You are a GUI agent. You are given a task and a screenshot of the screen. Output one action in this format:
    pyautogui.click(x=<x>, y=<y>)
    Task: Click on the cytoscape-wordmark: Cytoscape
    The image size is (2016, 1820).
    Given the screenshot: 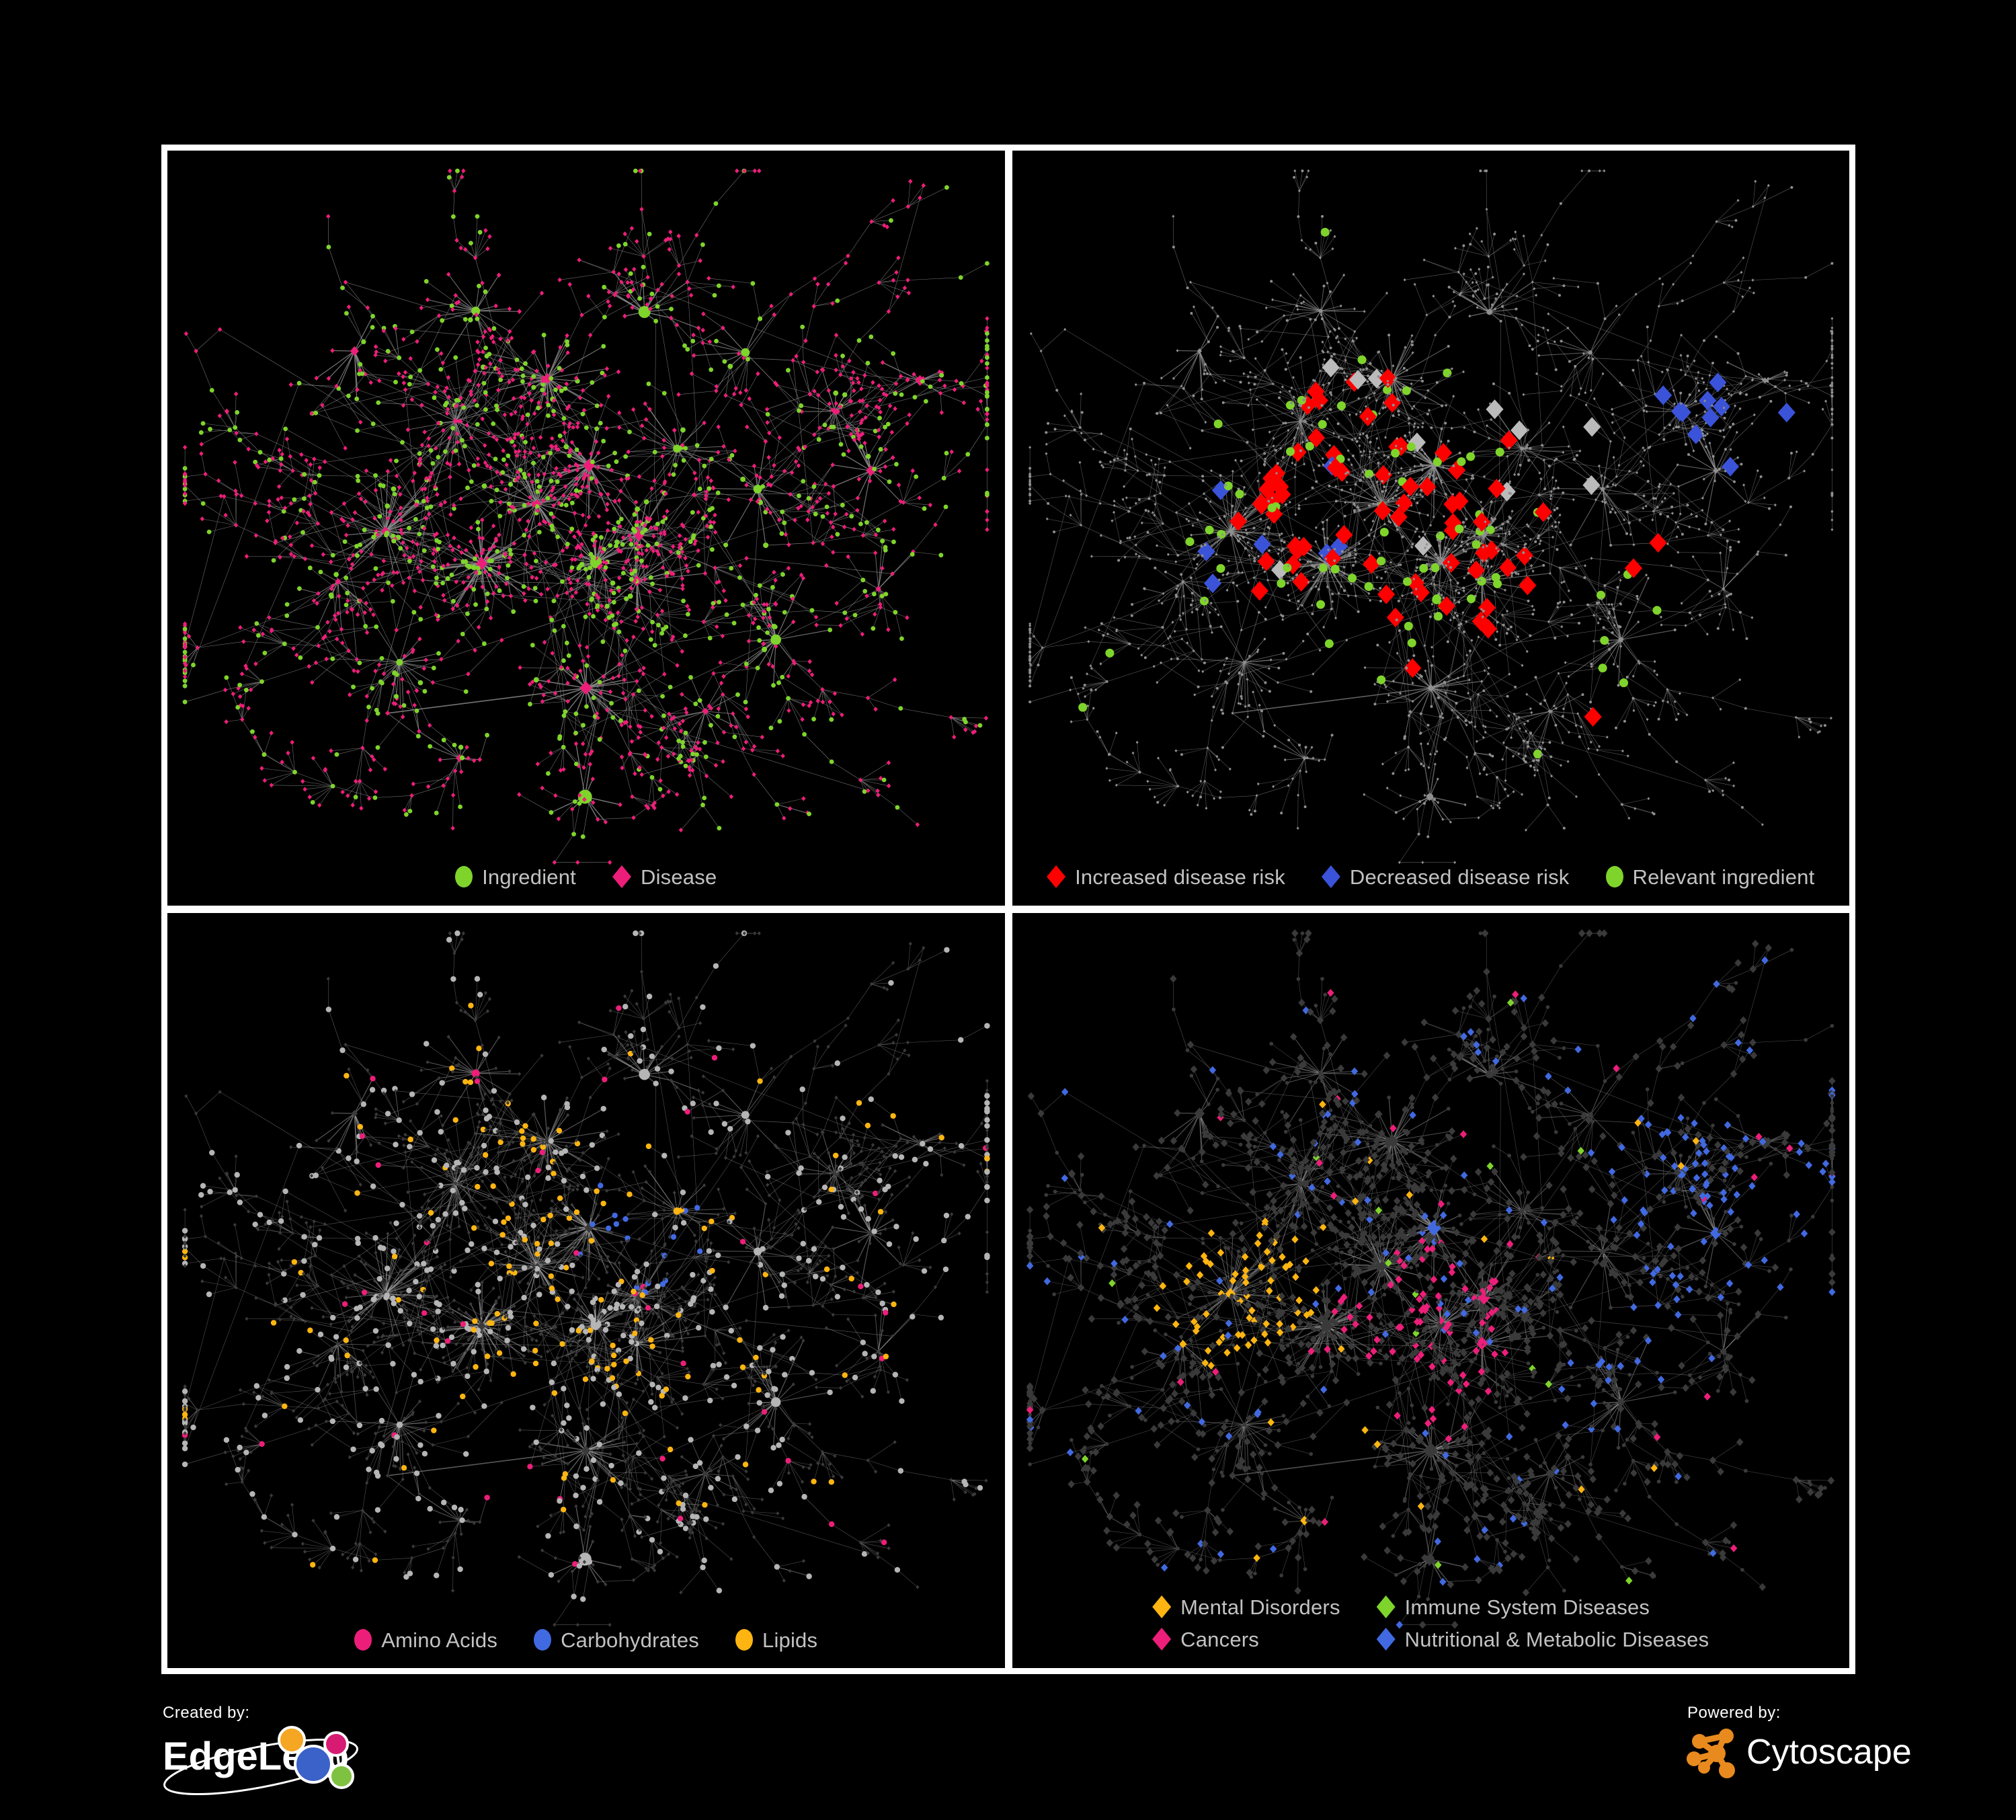 What is the action you would take?
    pyautogui.click(x=1829, y=1752)
    